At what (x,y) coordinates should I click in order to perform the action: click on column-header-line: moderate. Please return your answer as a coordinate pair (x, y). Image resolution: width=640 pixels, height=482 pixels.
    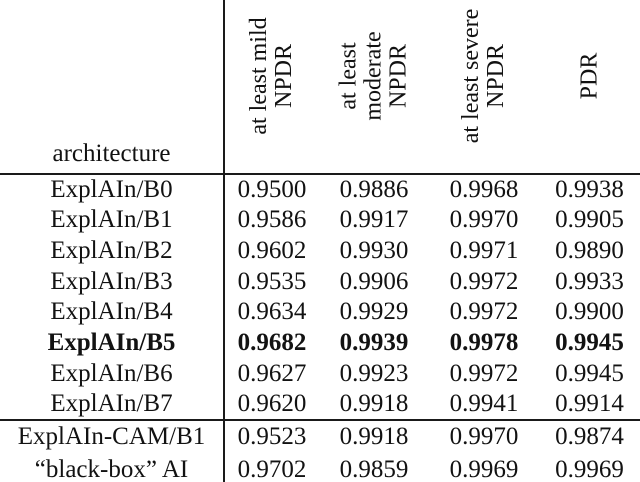
    Looking at the image, I should click on (373, 76).